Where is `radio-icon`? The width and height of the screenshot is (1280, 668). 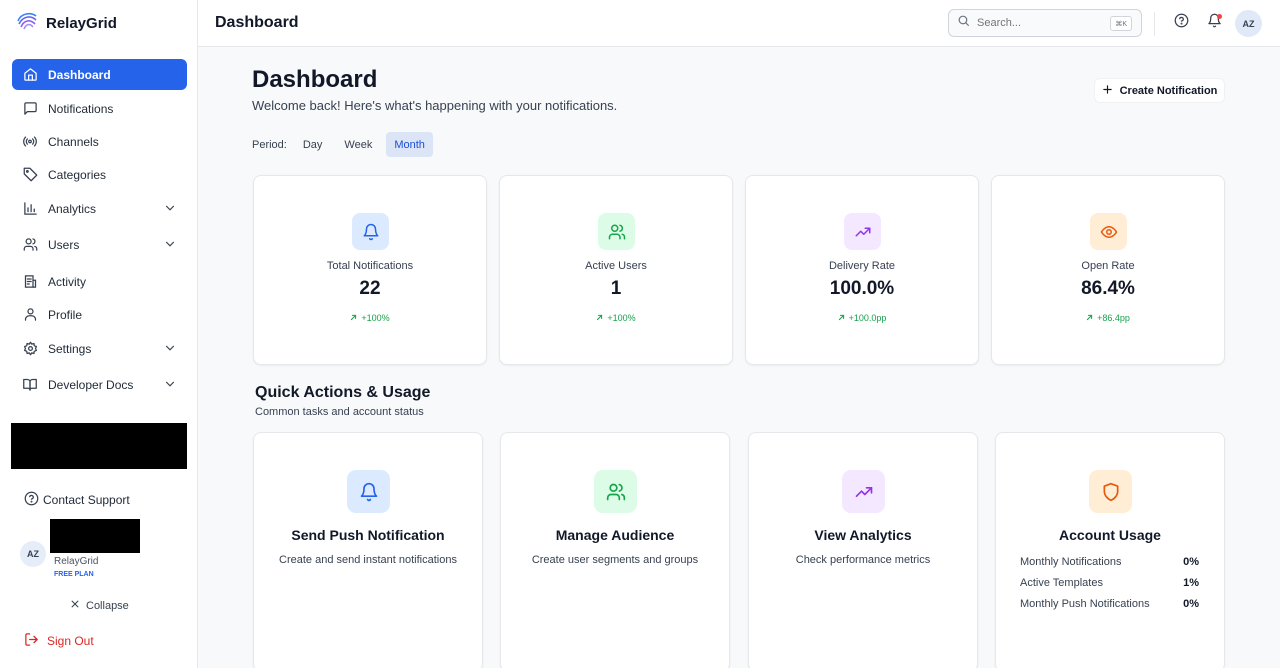
radio-icon is located at coordinates (30, 142).